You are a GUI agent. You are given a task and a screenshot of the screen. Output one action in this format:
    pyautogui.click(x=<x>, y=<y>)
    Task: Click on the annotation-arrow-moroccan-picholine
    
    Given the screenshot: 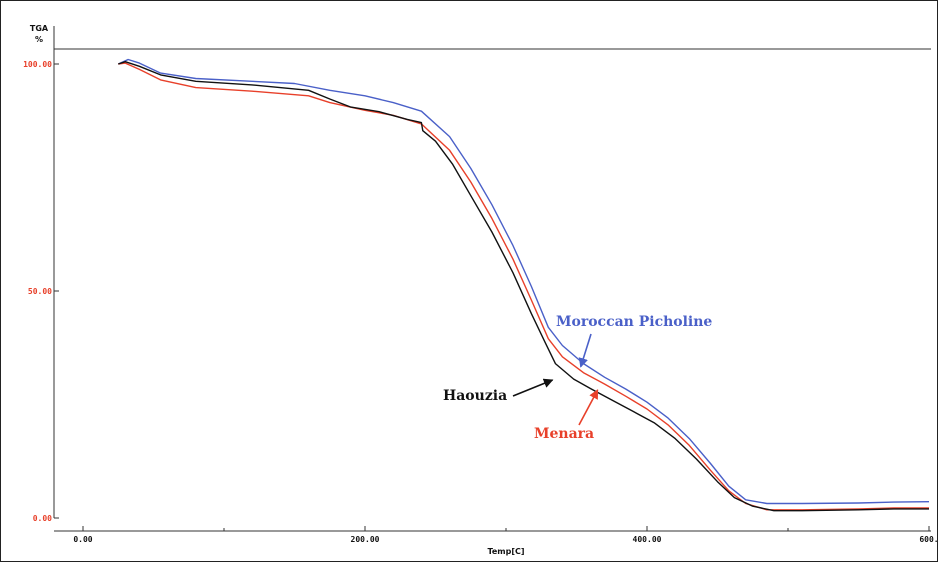 What is the action you would take?
    pyautogui.click(x=585, y=350)
    